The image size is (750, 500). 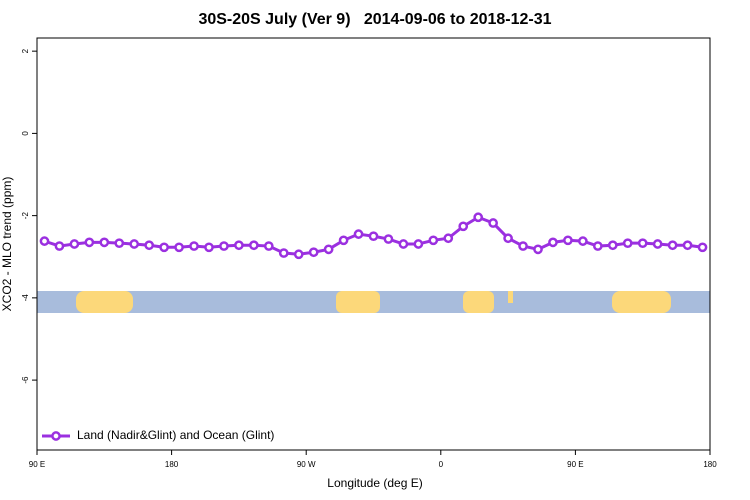 What do you see at coordinates (175, 435) in the screenshot?
I see `legend-label: Land (Nadir&Glint) and Ocean (Glint)` at bounding box center [175, 435].